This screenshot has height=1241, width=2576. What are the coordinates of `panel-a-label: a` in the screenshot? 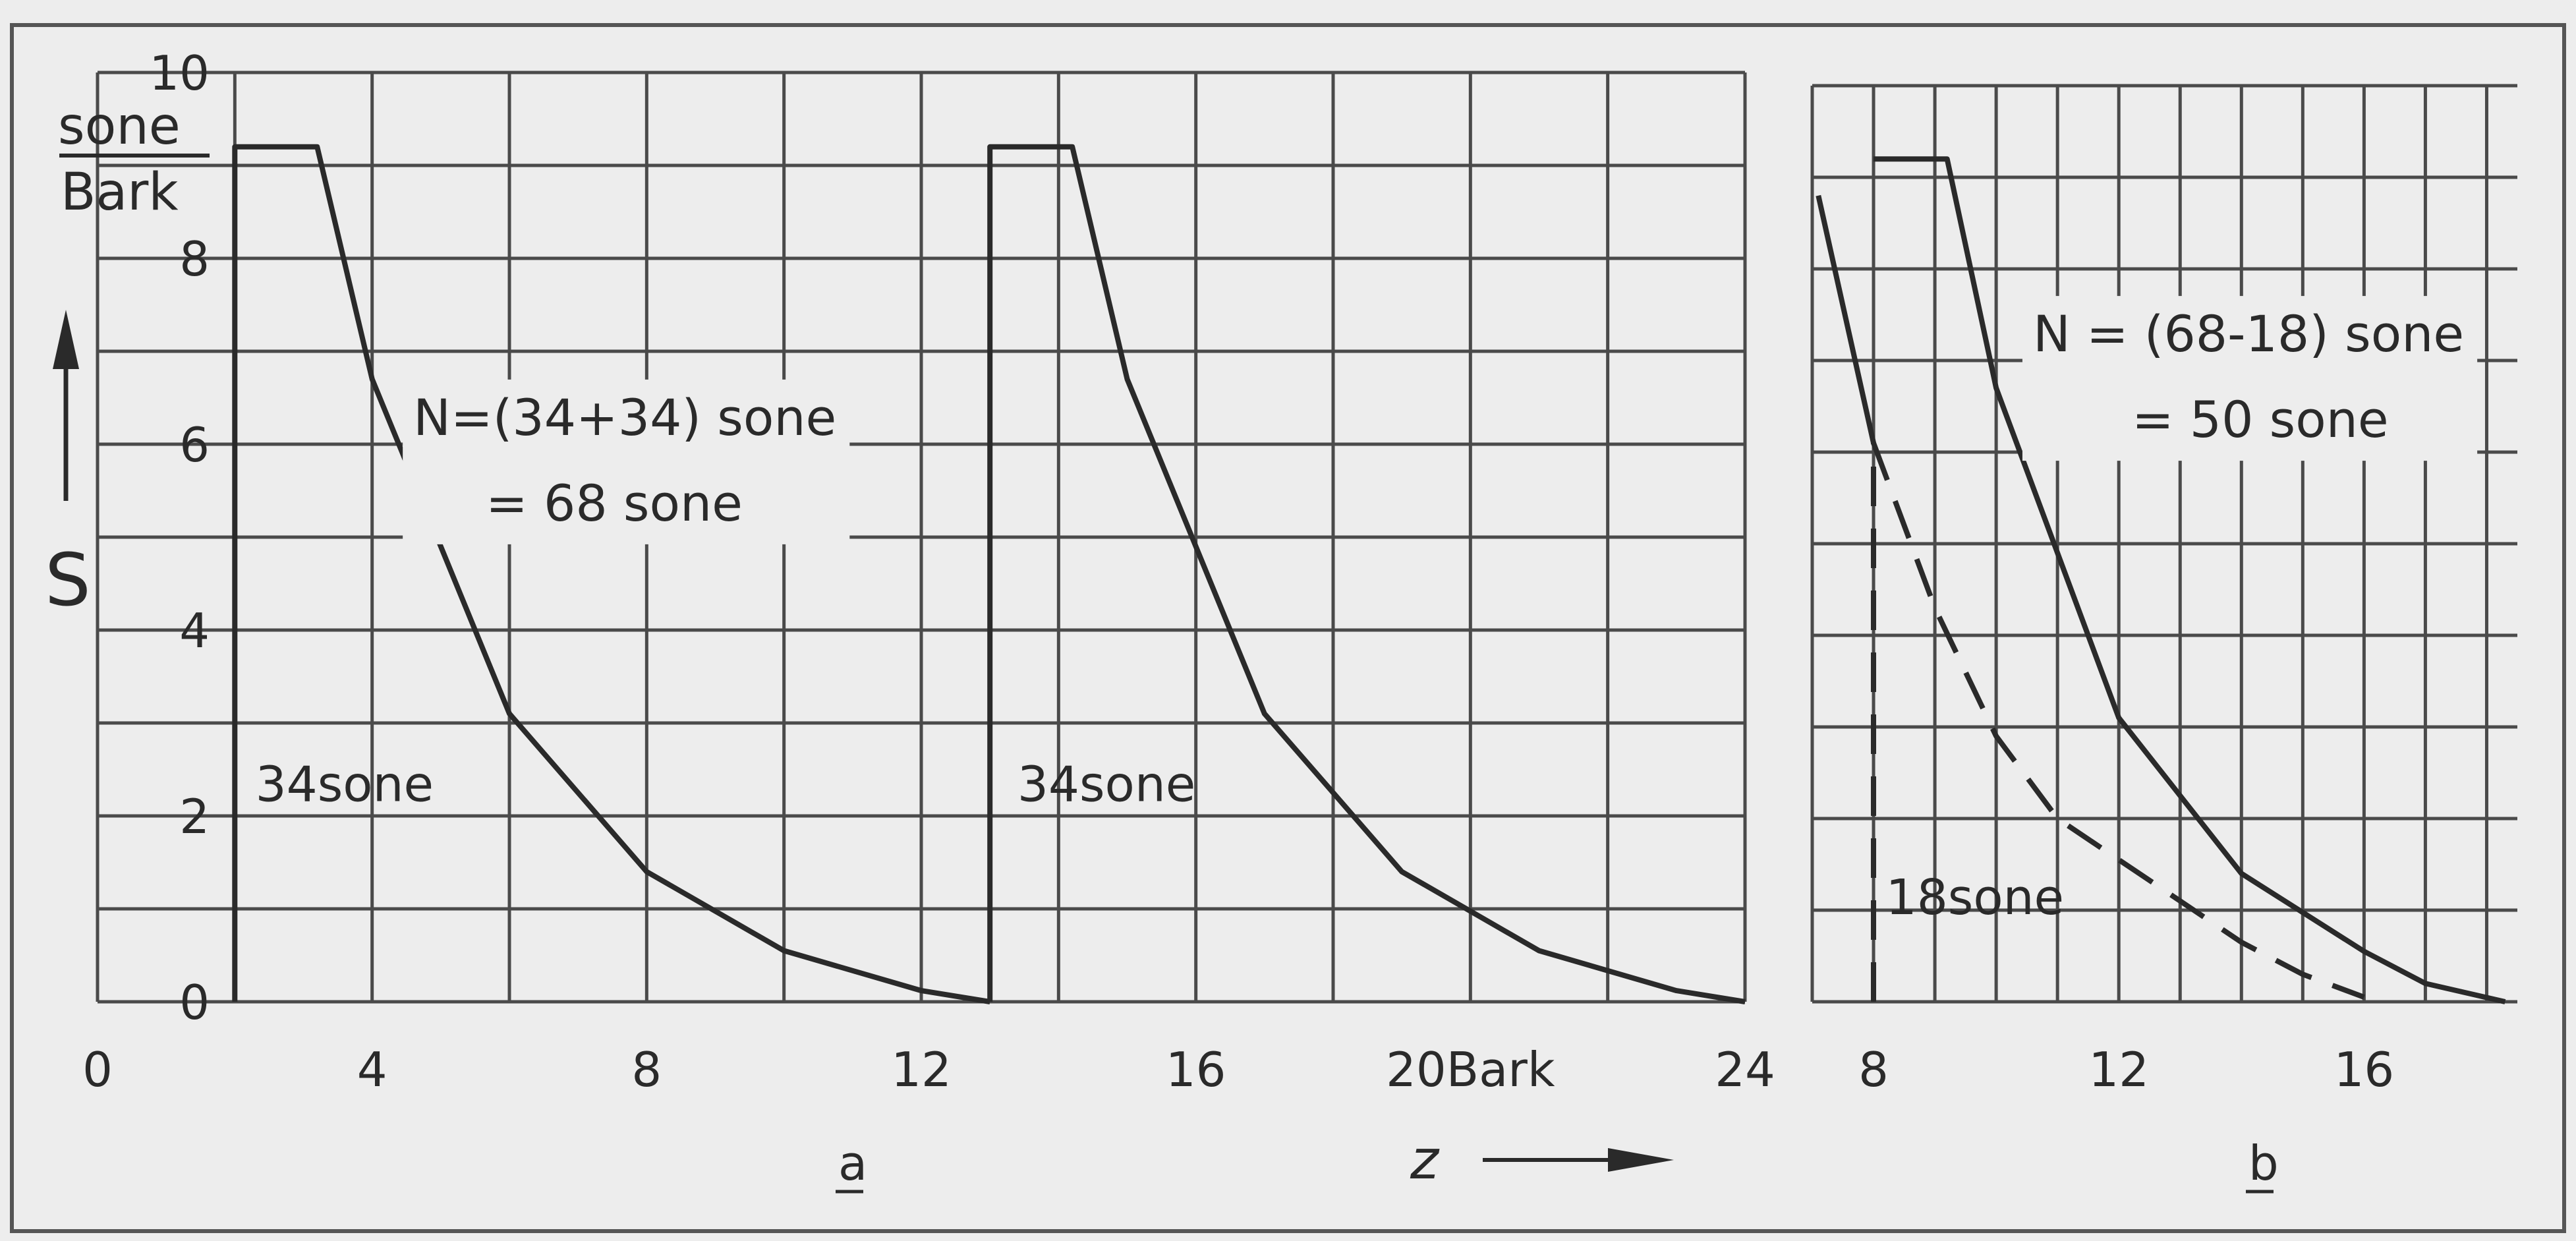 It's located at (853, 1163).